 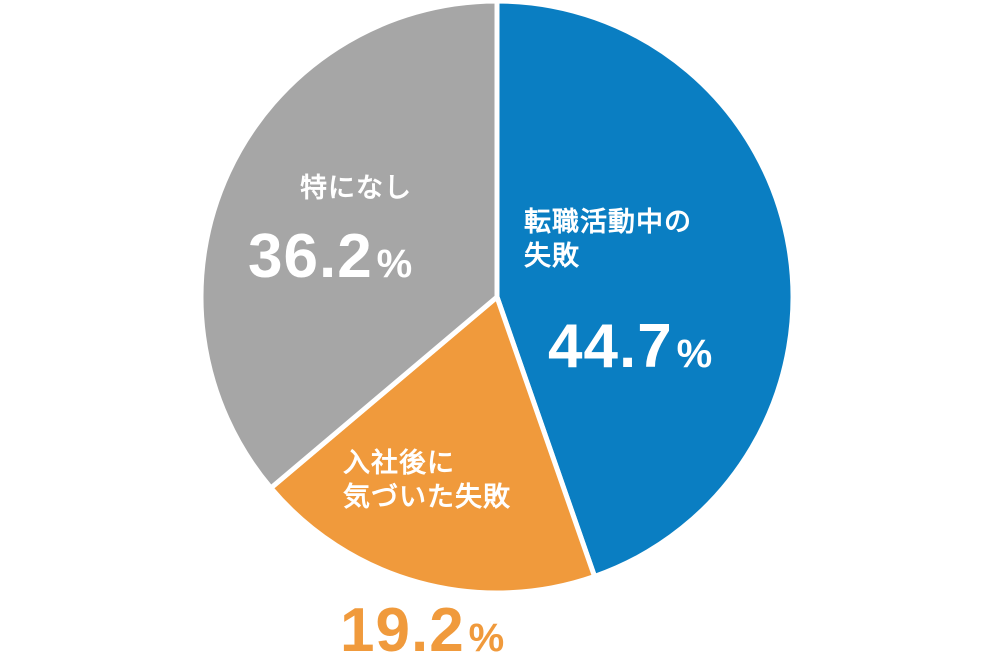 I want to click on slice-label-after-joining-failure: 入社後に 気づいた失敗, so click(x=427, y=481).